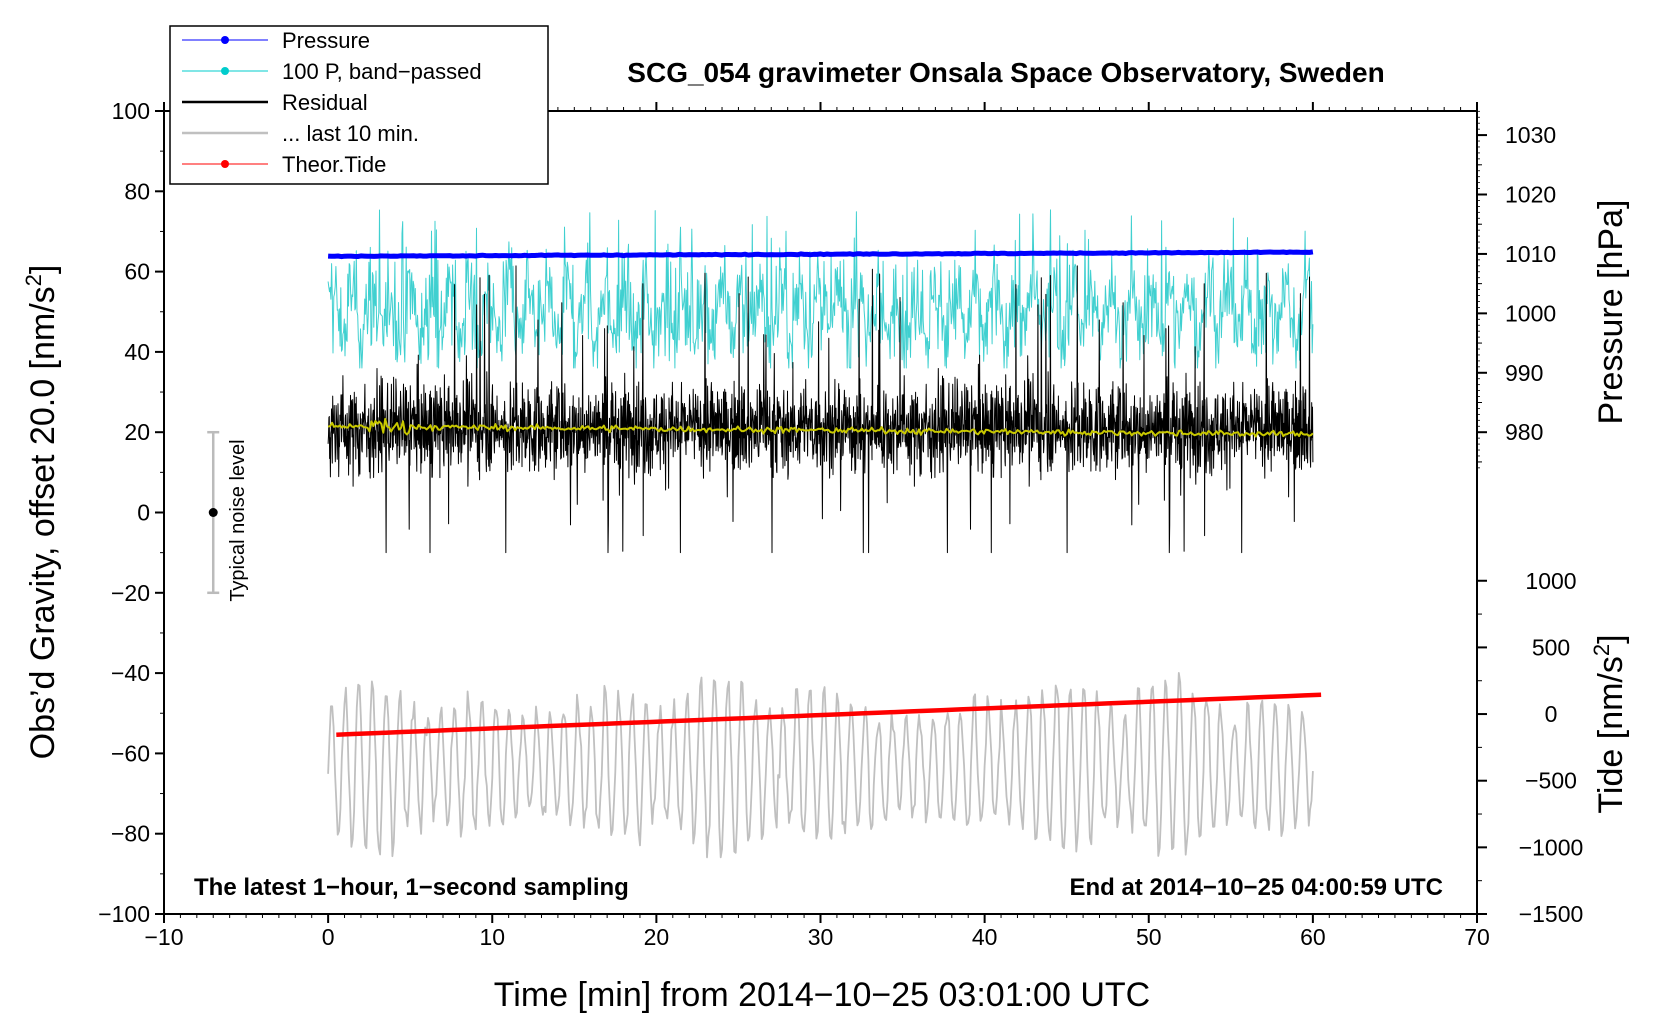 This screenshot has height=1020, width=1660. I want to click on pressure-axis-title: Pressure [hPa], so click(1611, 312).